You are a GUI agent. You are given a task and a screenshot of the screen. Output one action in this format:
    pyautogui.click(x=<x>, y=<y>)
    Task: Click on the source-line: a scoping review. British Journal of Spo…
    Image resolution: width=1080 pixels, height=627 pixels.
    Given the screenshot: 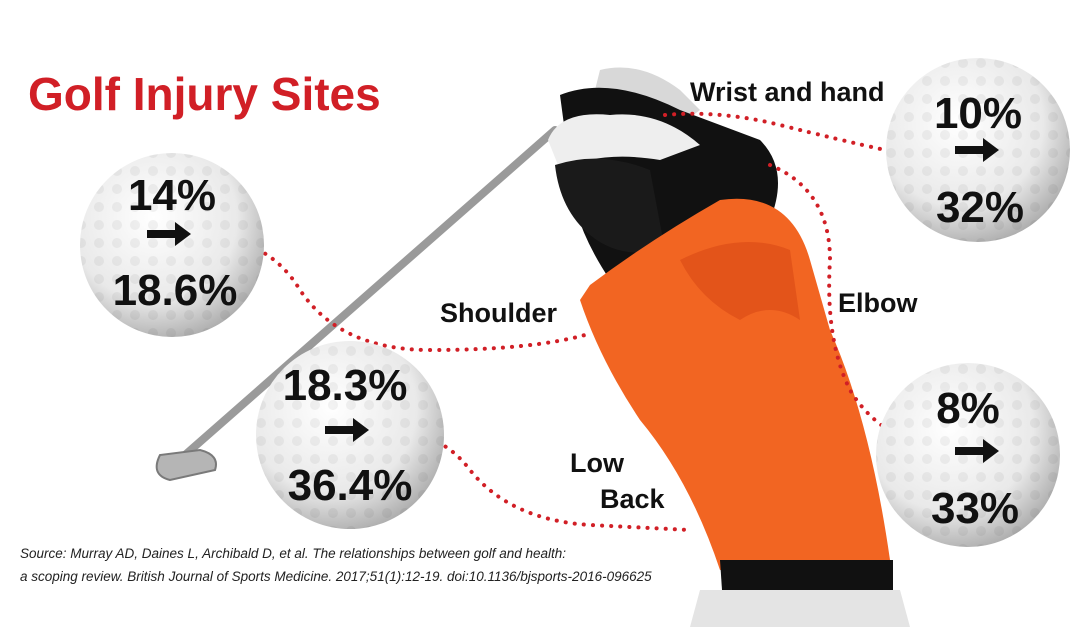 What is the action you would take?
    pyautogui.click(x=336, y=576)
    